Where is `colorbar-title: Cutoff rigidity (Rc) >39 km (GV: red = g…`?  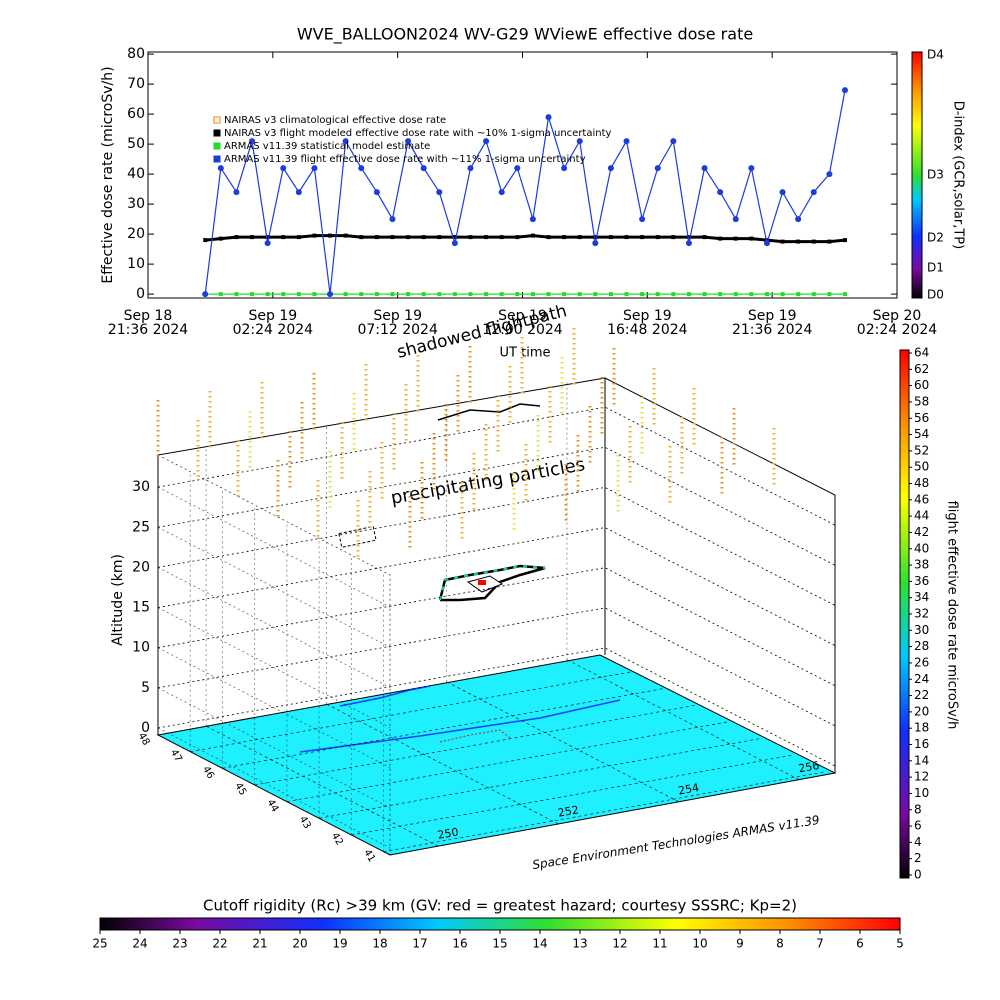
colorbar-title: Cutoff rigidity (Rc) >39 km (GV: red = g… is located at coordinates (500, 906).